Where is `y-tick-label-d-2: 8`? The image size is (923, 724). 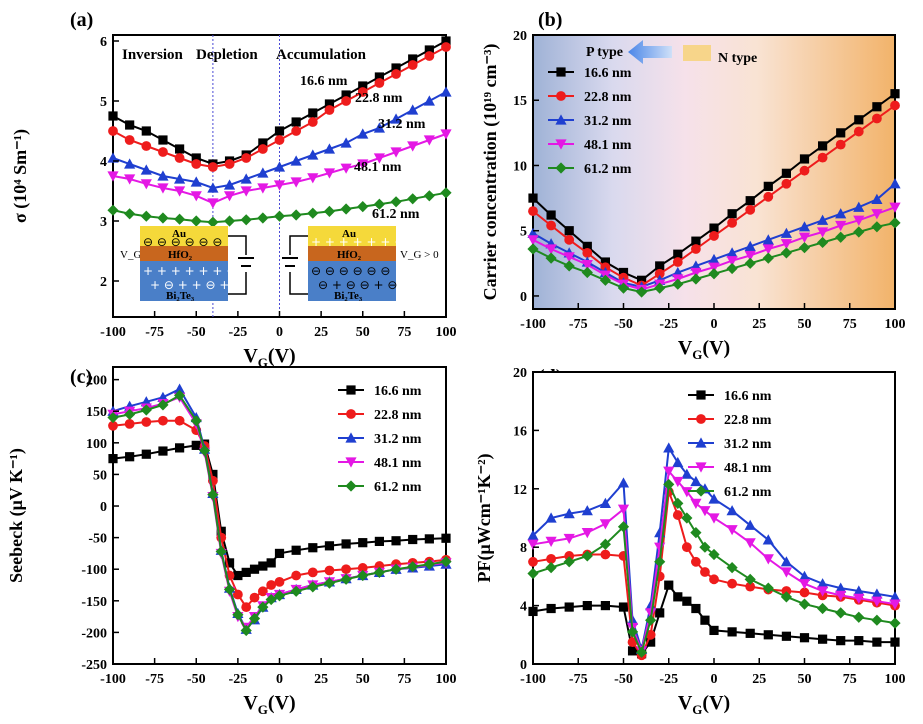 y-tick-label-d-2: 8 is located at coordinates (523, 548).